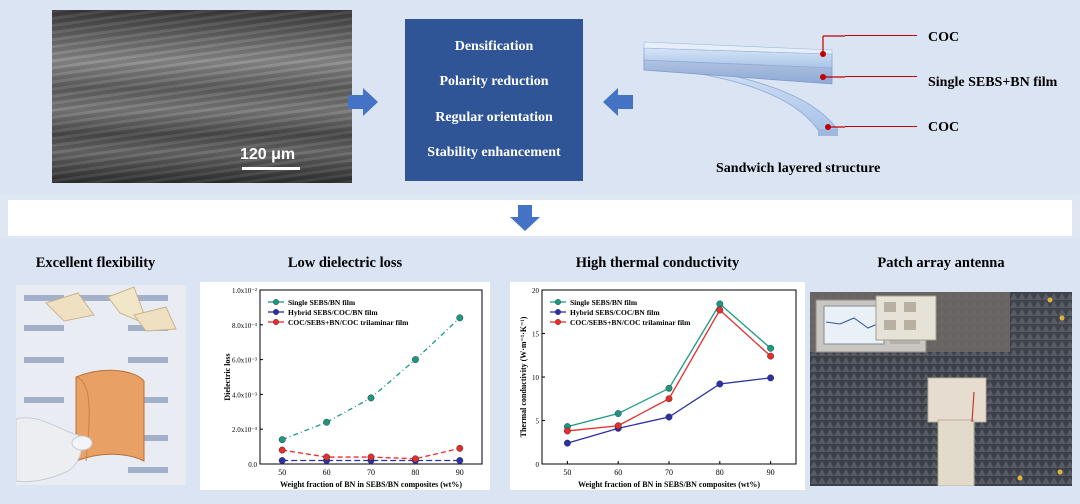 The width and height of the screenshot is (1080, 504). What do you see at coordinates (536, 291) in the screenshot?
I see `ytick-label-1-4: 20` at bounding box center [536, 291].